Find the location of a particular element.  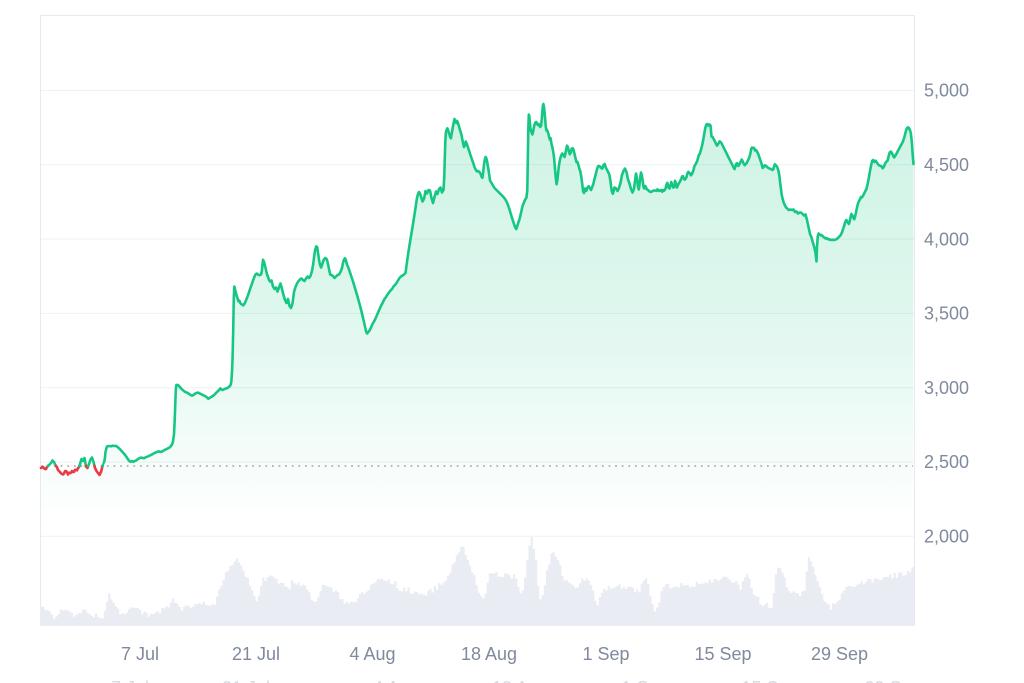

svg-text: 4,500 is located at coordinates (946, 165).